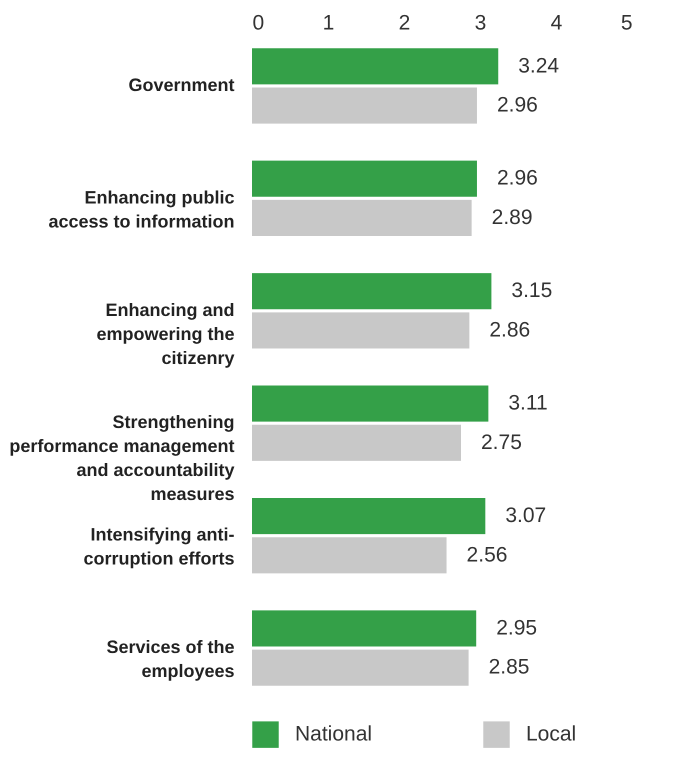 This screenshot has height=771, width=678. I want to click on data-label: 3.11, so click(528, 403).